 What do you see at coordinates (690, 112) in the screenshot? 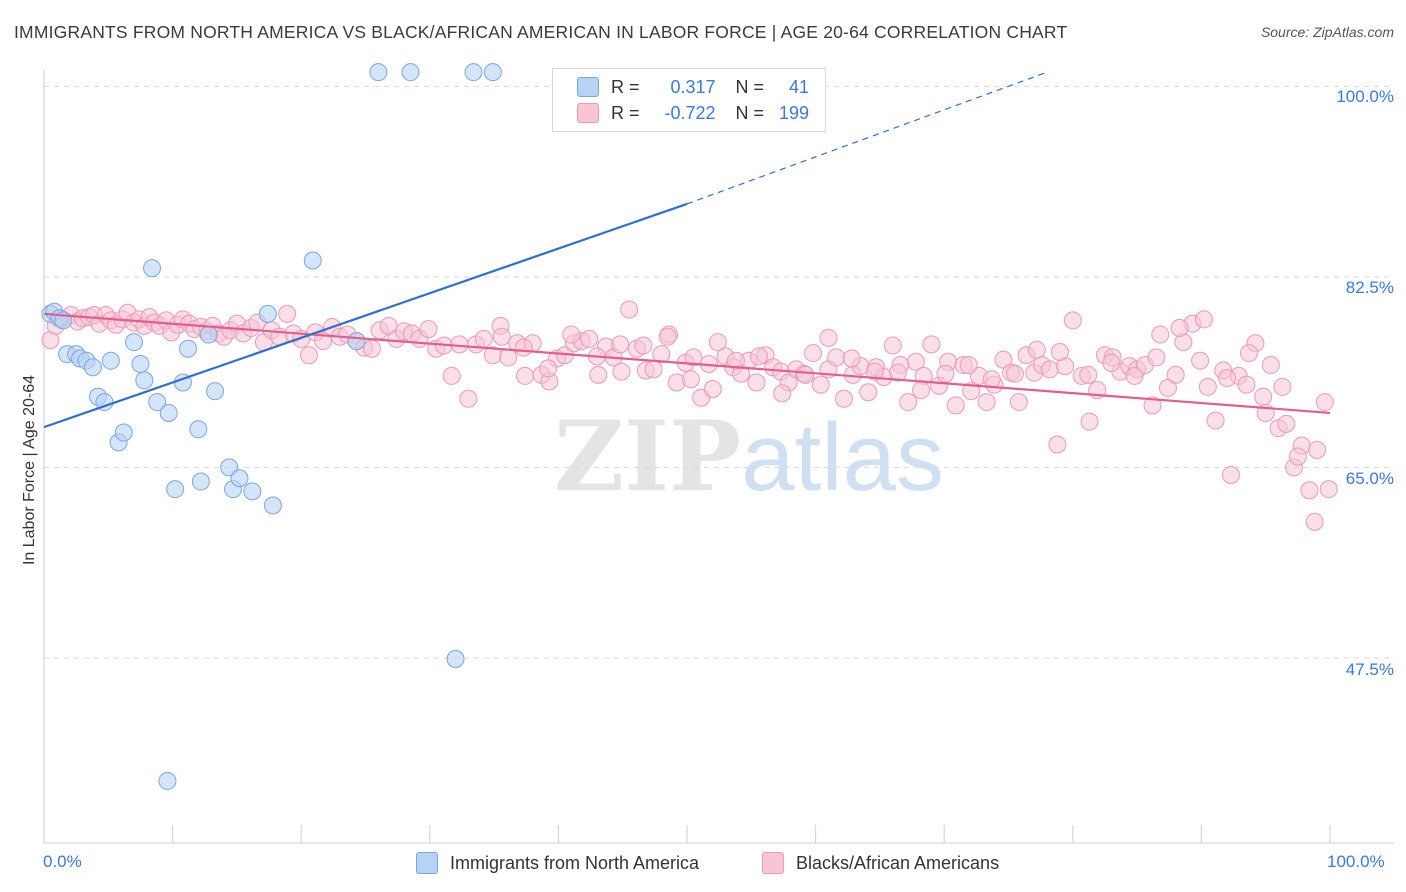
I see `legend-r-value-blacks: -0.722` at bounding box center [690, 112].